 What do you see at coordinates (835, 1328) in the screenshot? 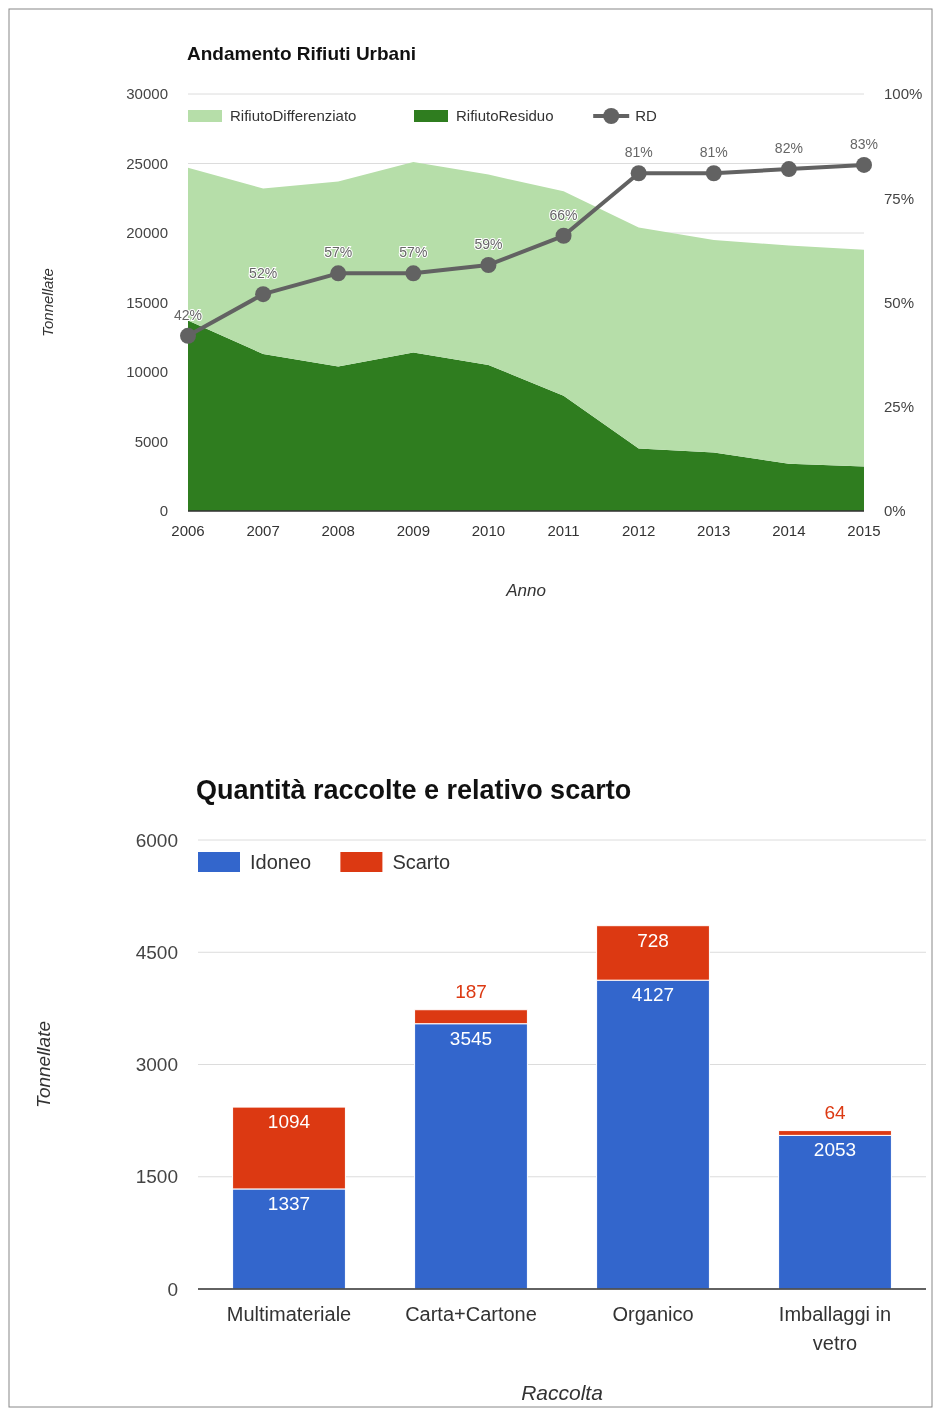
I see `x-tick-label: Imballaggi in vetro` at bounding box center [835, 1328].